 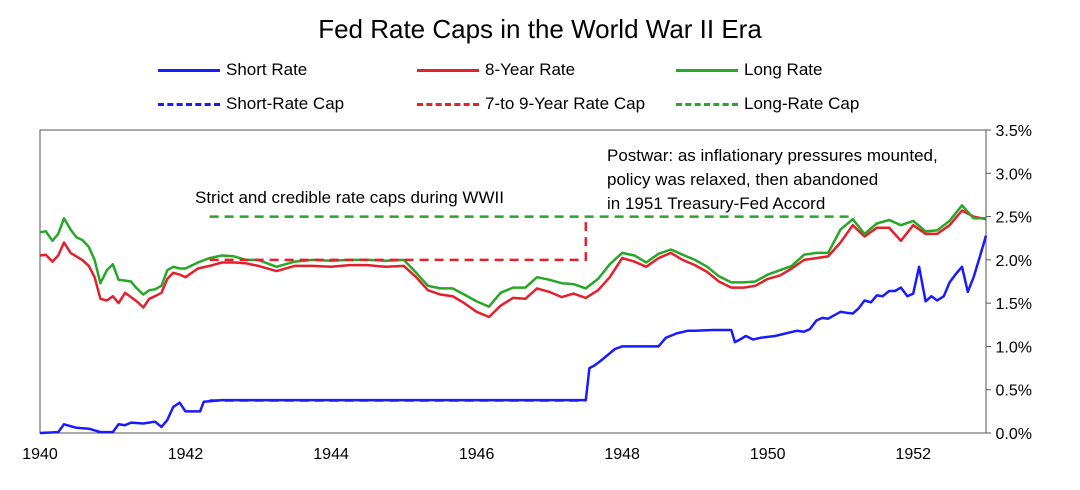 I want to click on x-tick-label: 1940, so click(x=40, y=454).